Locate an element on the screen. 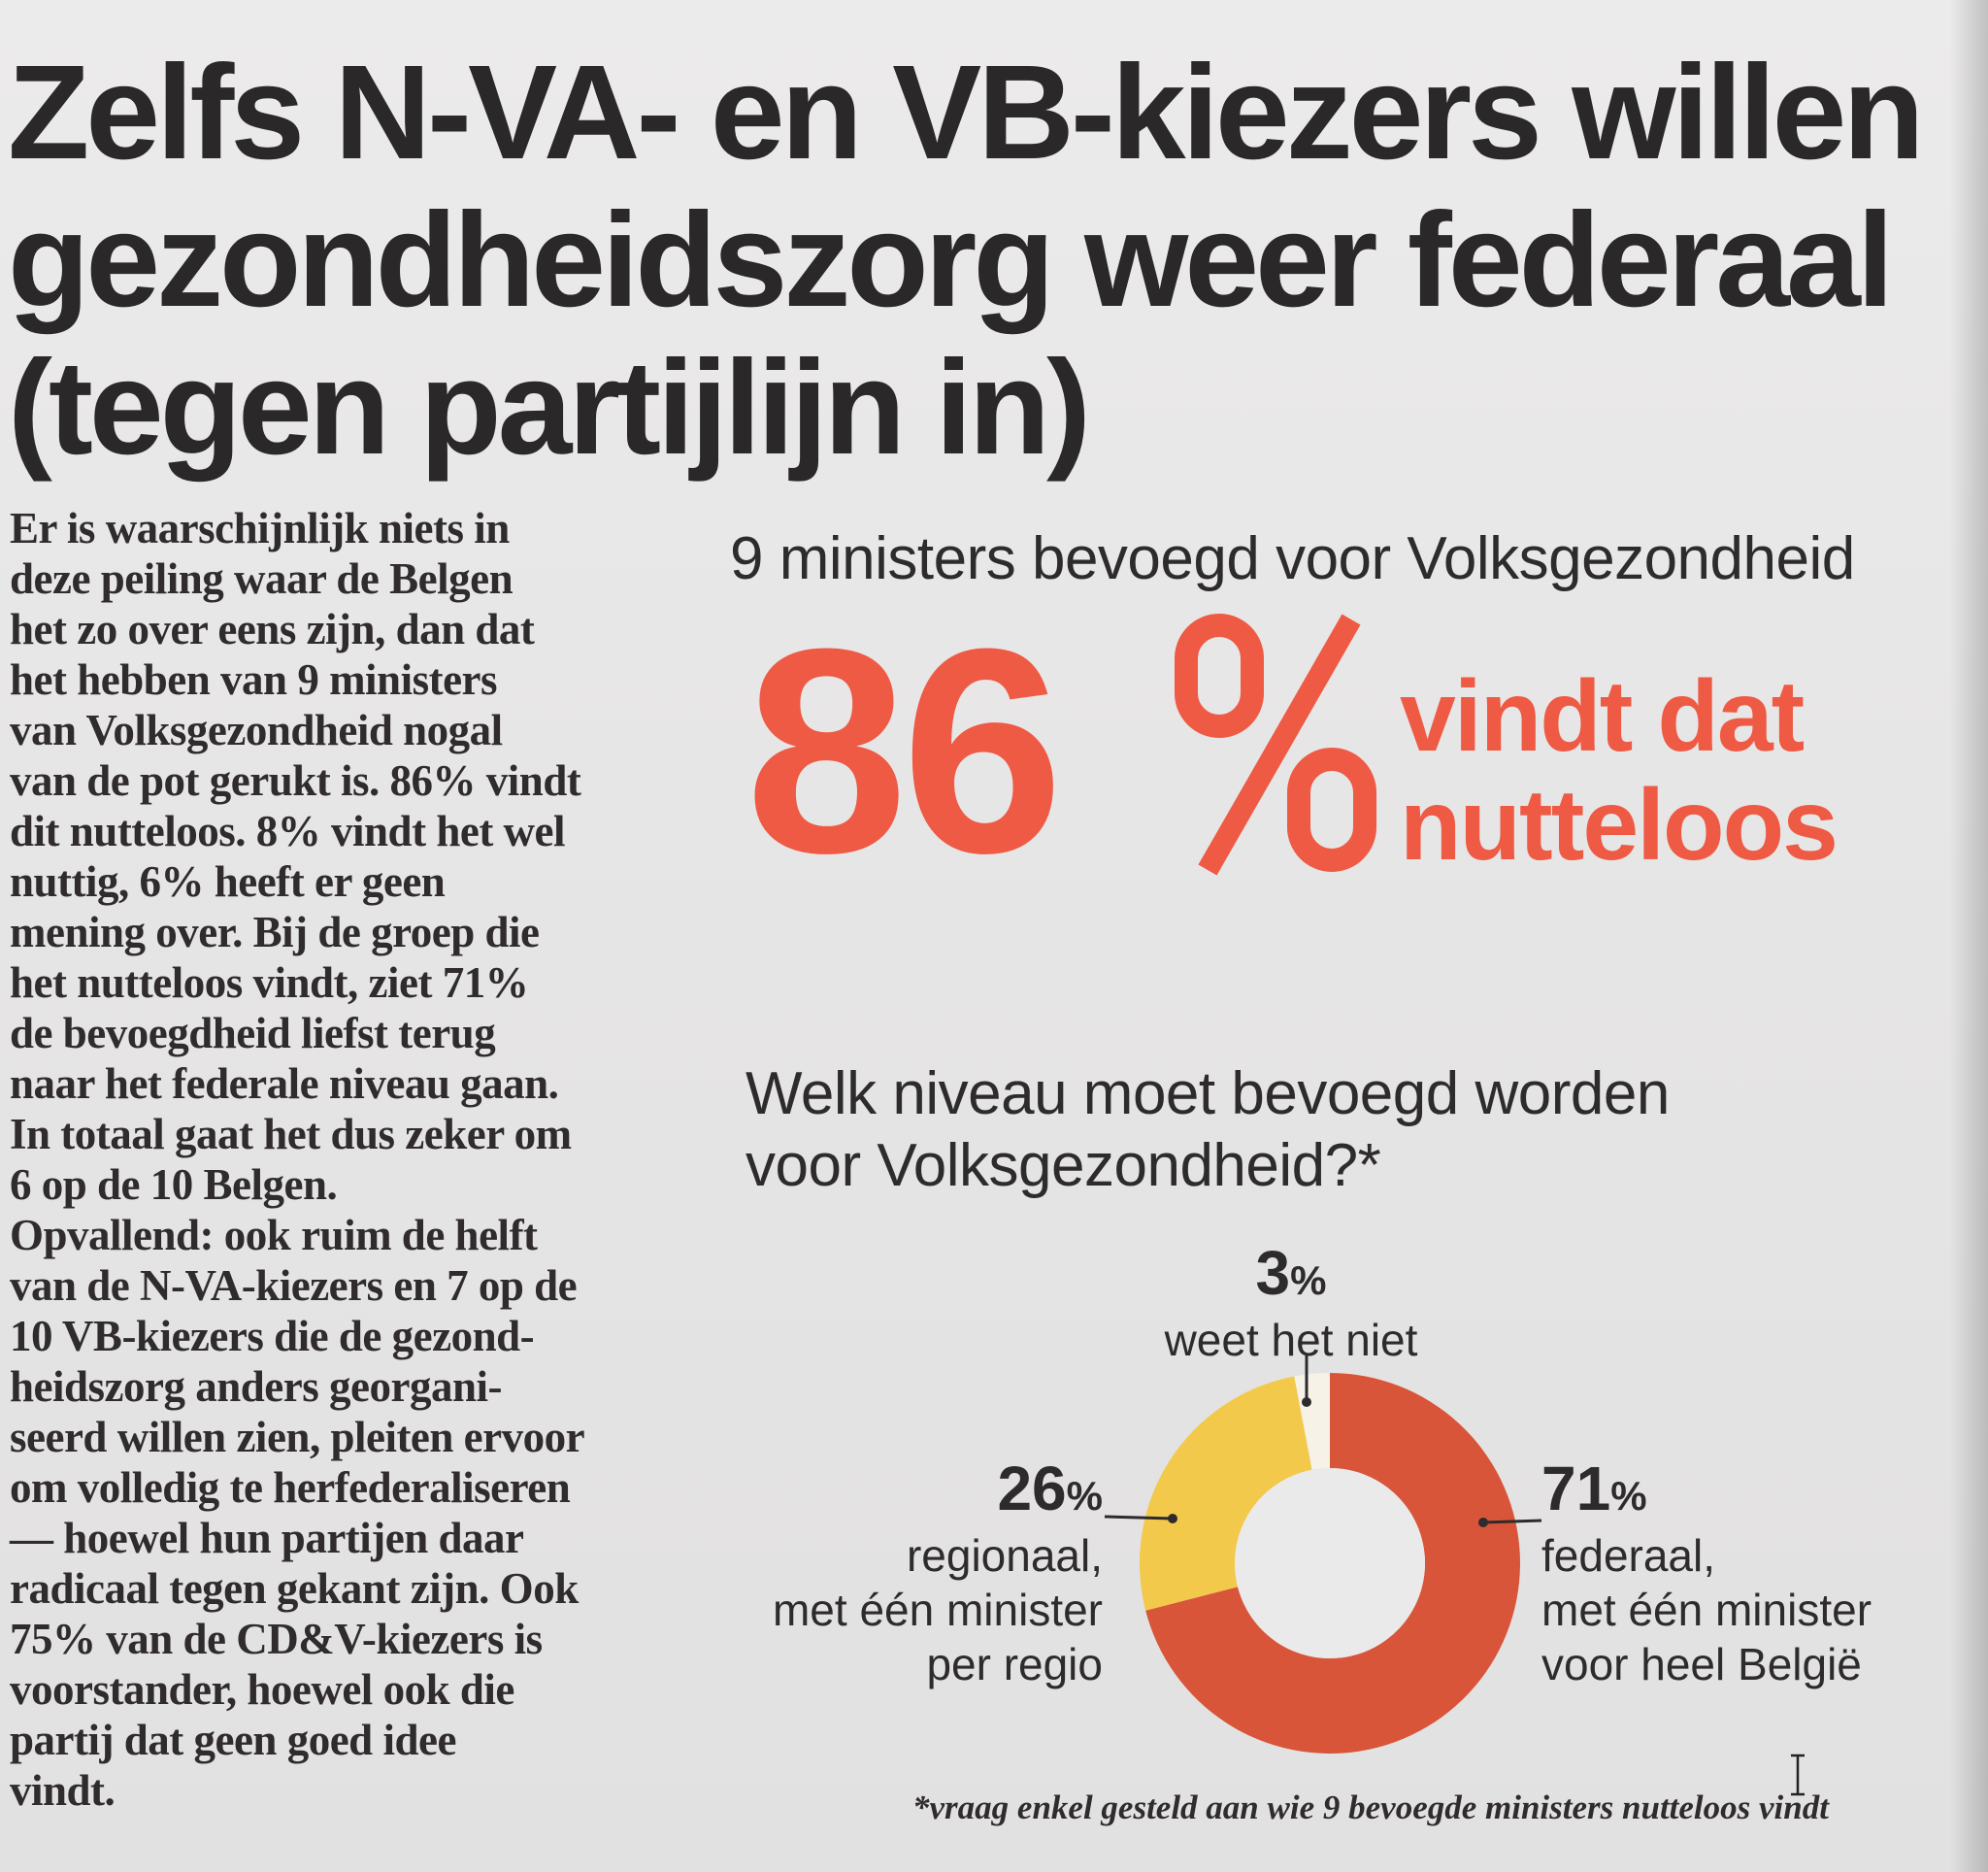 Image resolution: width=1988 pixels, height=1872 pixels. donut-slice-federaal is located at coordinates (1332, 1563).